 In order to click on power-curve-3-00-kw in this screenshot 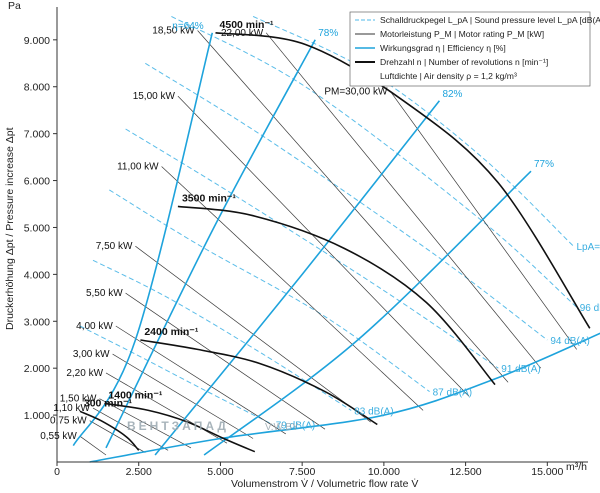, I will do `click(183, 396)`.